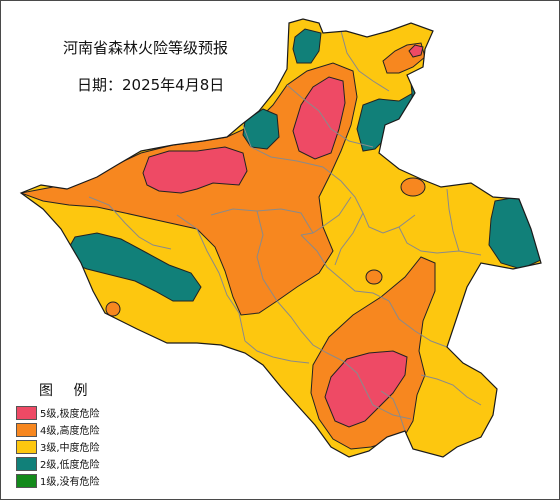  Describe the element at coordinates (26, 463) in the screenshot. I see `legend-swatch-level2` at that location.